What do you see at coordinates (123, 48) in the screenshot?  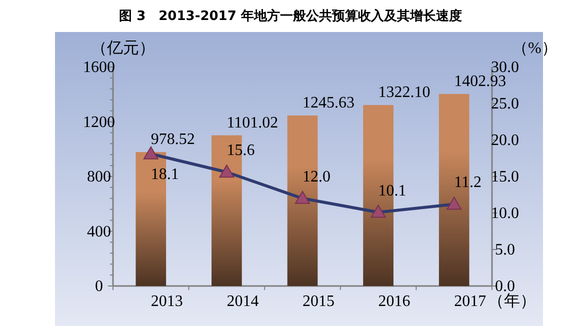 I see `y-axis-title: （亿元）` at bounding box center [123, 48].